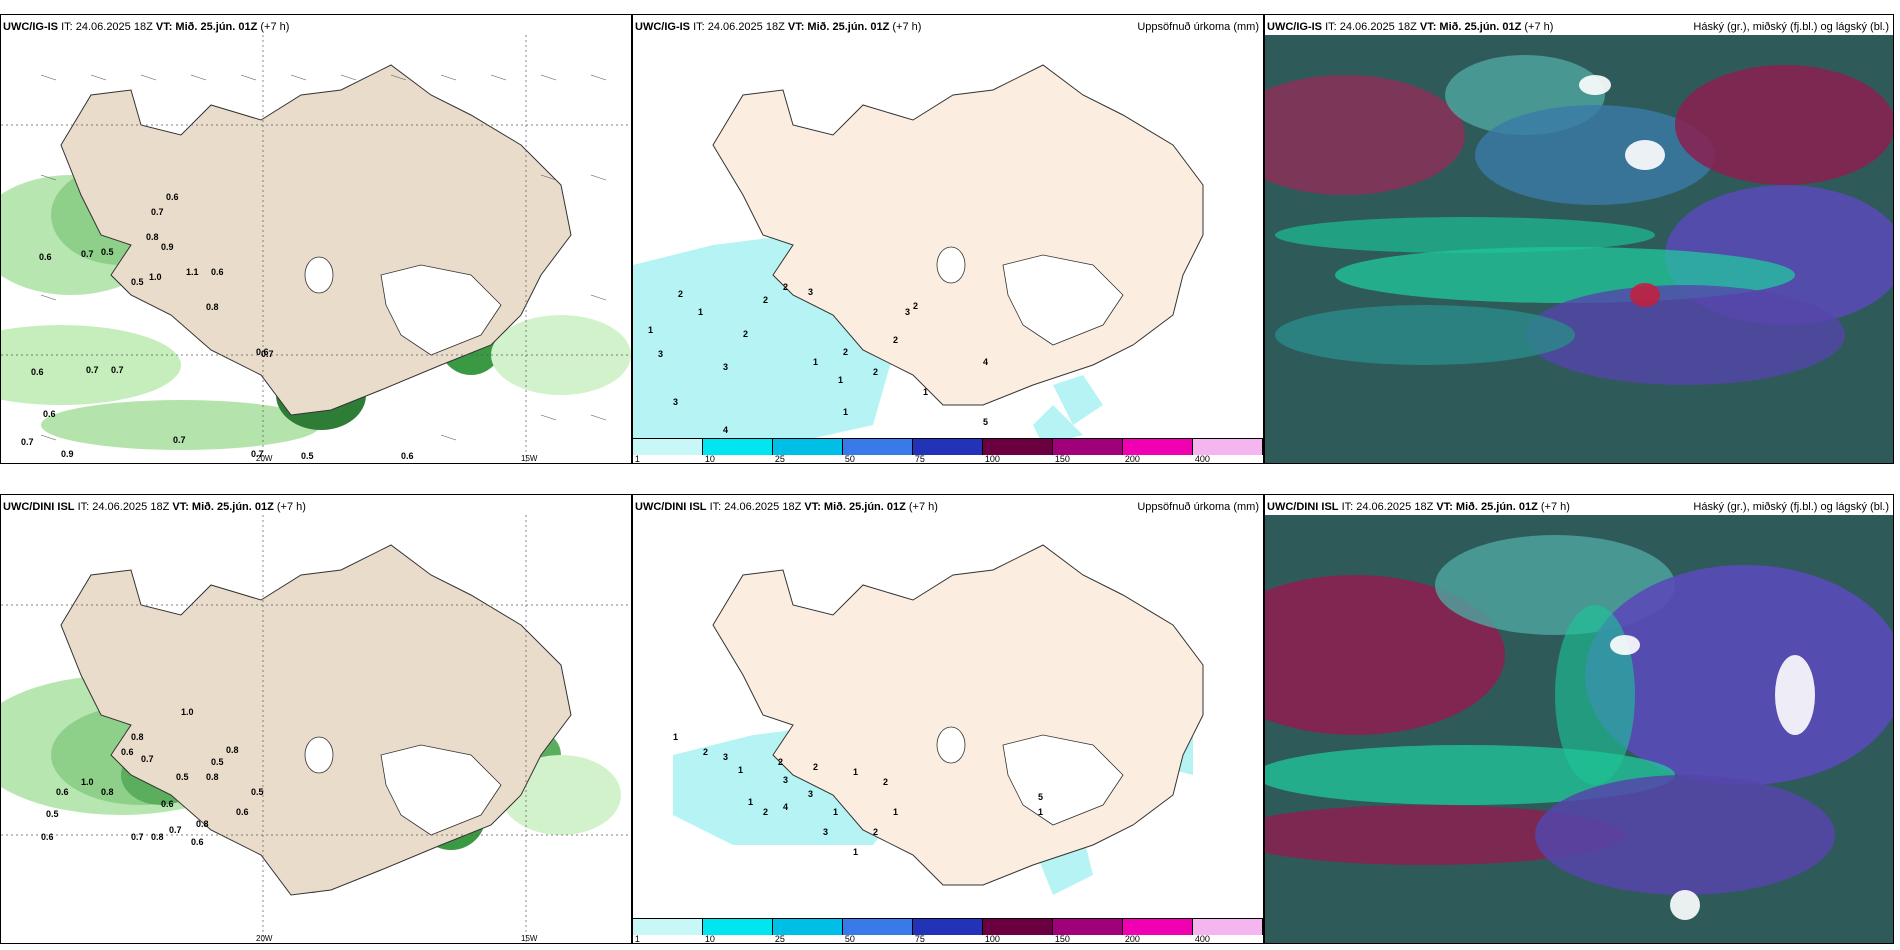 Image resolution: width=1900 pixels, height=950 pixels. What do you see at coordinates (1198, 507) in the screenshot?
I see `panel-title-right: Uppsöfnuð úrkoma (mm)` at bounding box center [1198, 507].